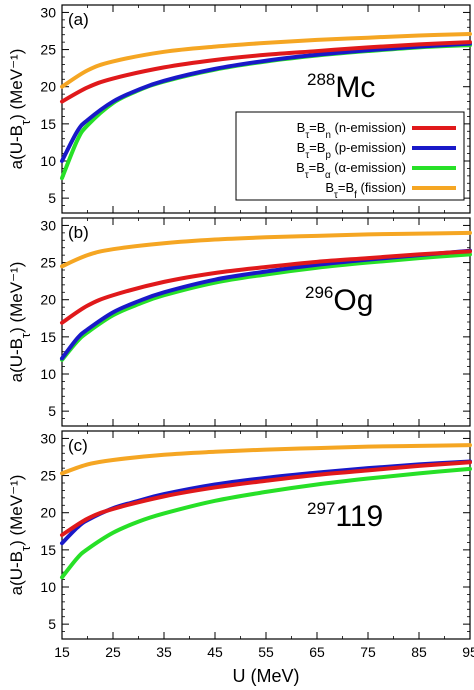 This screenshot has width=474, height=690. Describe the element at coordinates (78, 232) in the screenshot. I see `panel-label: (b)` at that location.